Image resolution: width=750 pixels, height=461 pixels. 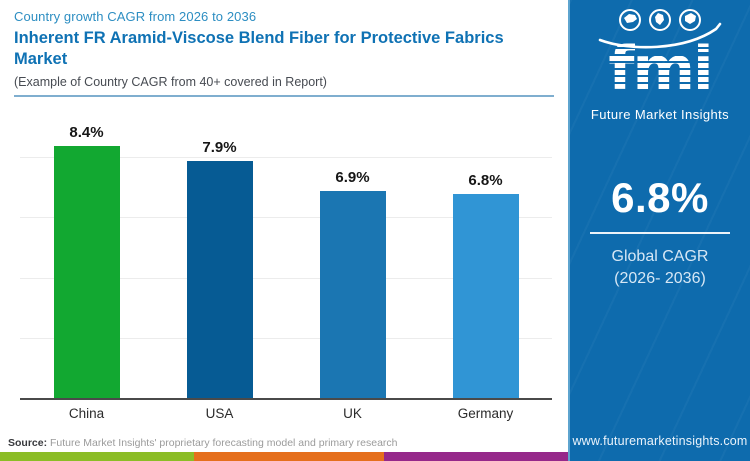 I want to click on fmi-logo-graphic: fmi, so click(x=660, y=56).